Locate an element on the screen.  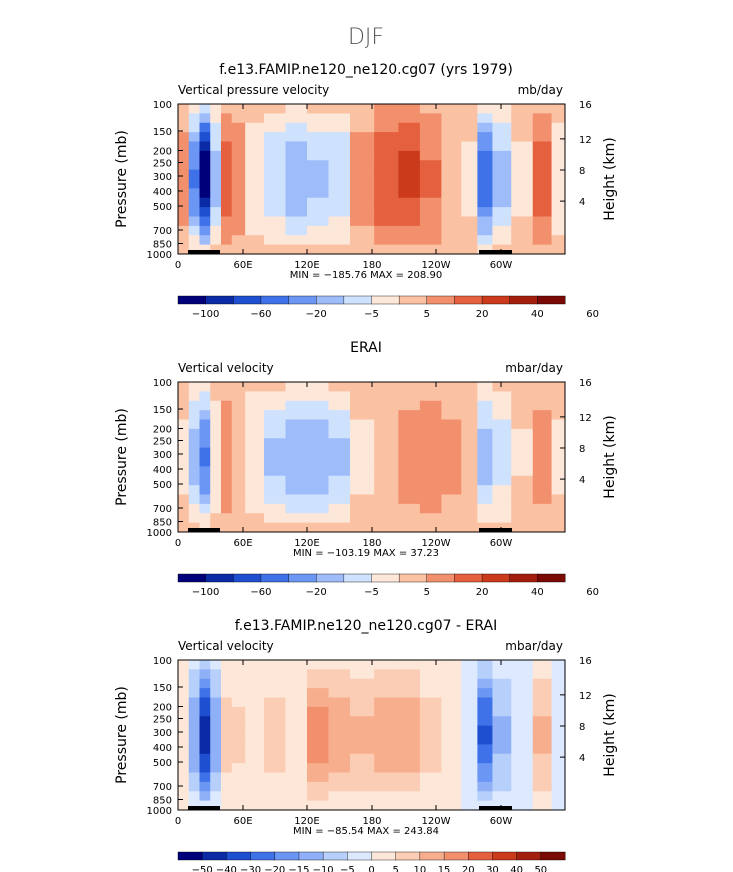
colorbar-label: −40 is located at coordinates (226, 868).